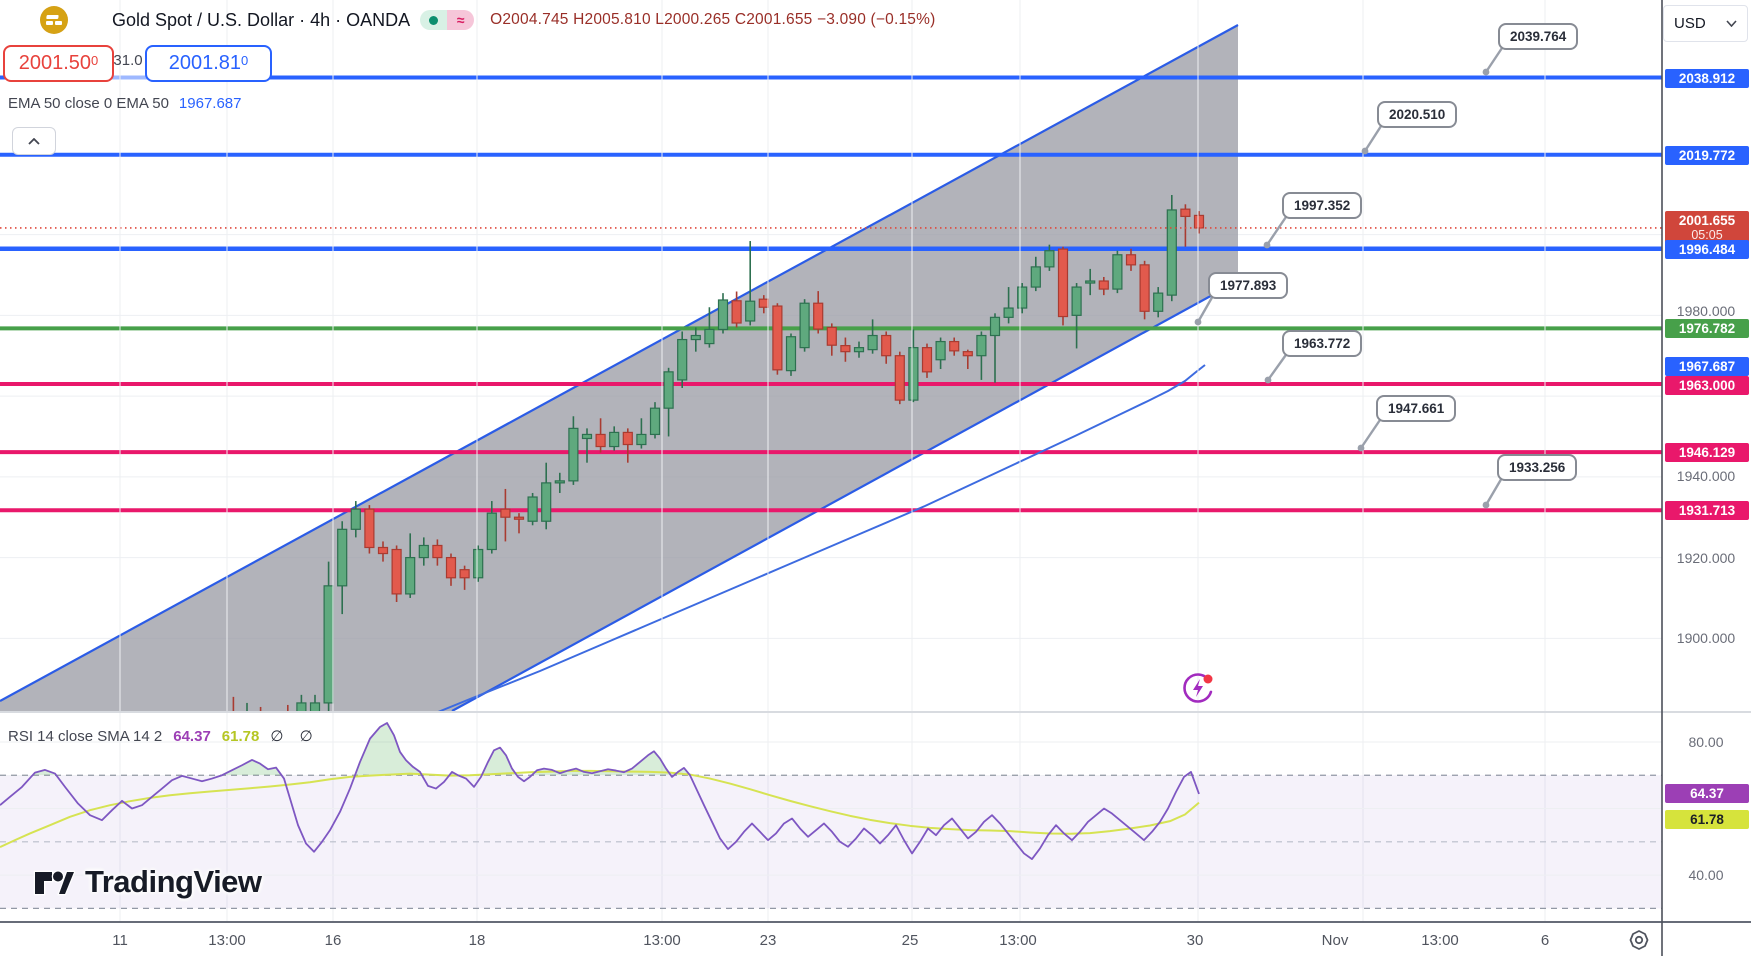  What do you see at coordinates (910, 940) in the screenshot?
I see `time-axis-label: 25` at bounding box center [910, 940].